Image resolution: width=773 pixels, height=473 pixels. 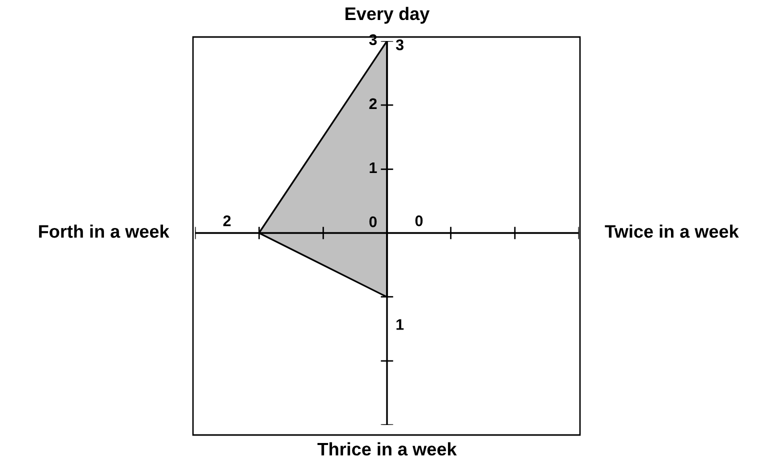 What do you see at coordinates (671, 231) in the screenshot?
I see `spoke-label: Twice in a week` at bounding box center [671, 231].